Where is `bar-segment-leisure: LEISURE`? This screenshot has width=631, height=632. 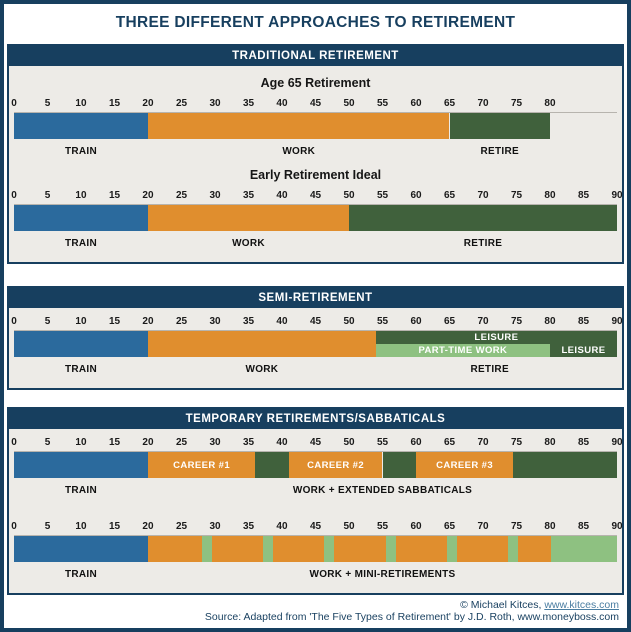 bar-segment-leisure: LEISURE is located at coordinates (583, 350).